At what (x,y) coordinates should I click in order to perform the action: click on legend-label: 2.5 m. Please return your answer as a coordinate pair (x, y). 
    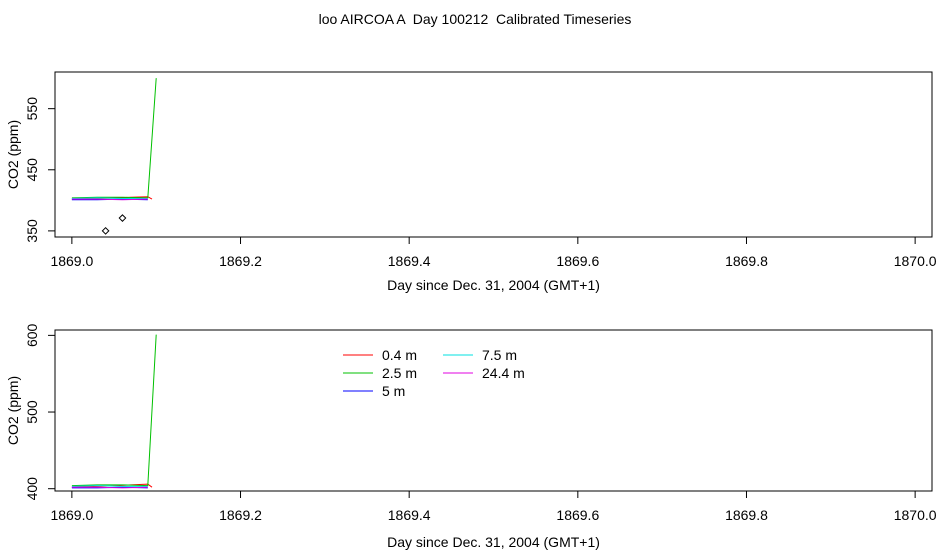
    Looking at the image, I should click on (399, 373).